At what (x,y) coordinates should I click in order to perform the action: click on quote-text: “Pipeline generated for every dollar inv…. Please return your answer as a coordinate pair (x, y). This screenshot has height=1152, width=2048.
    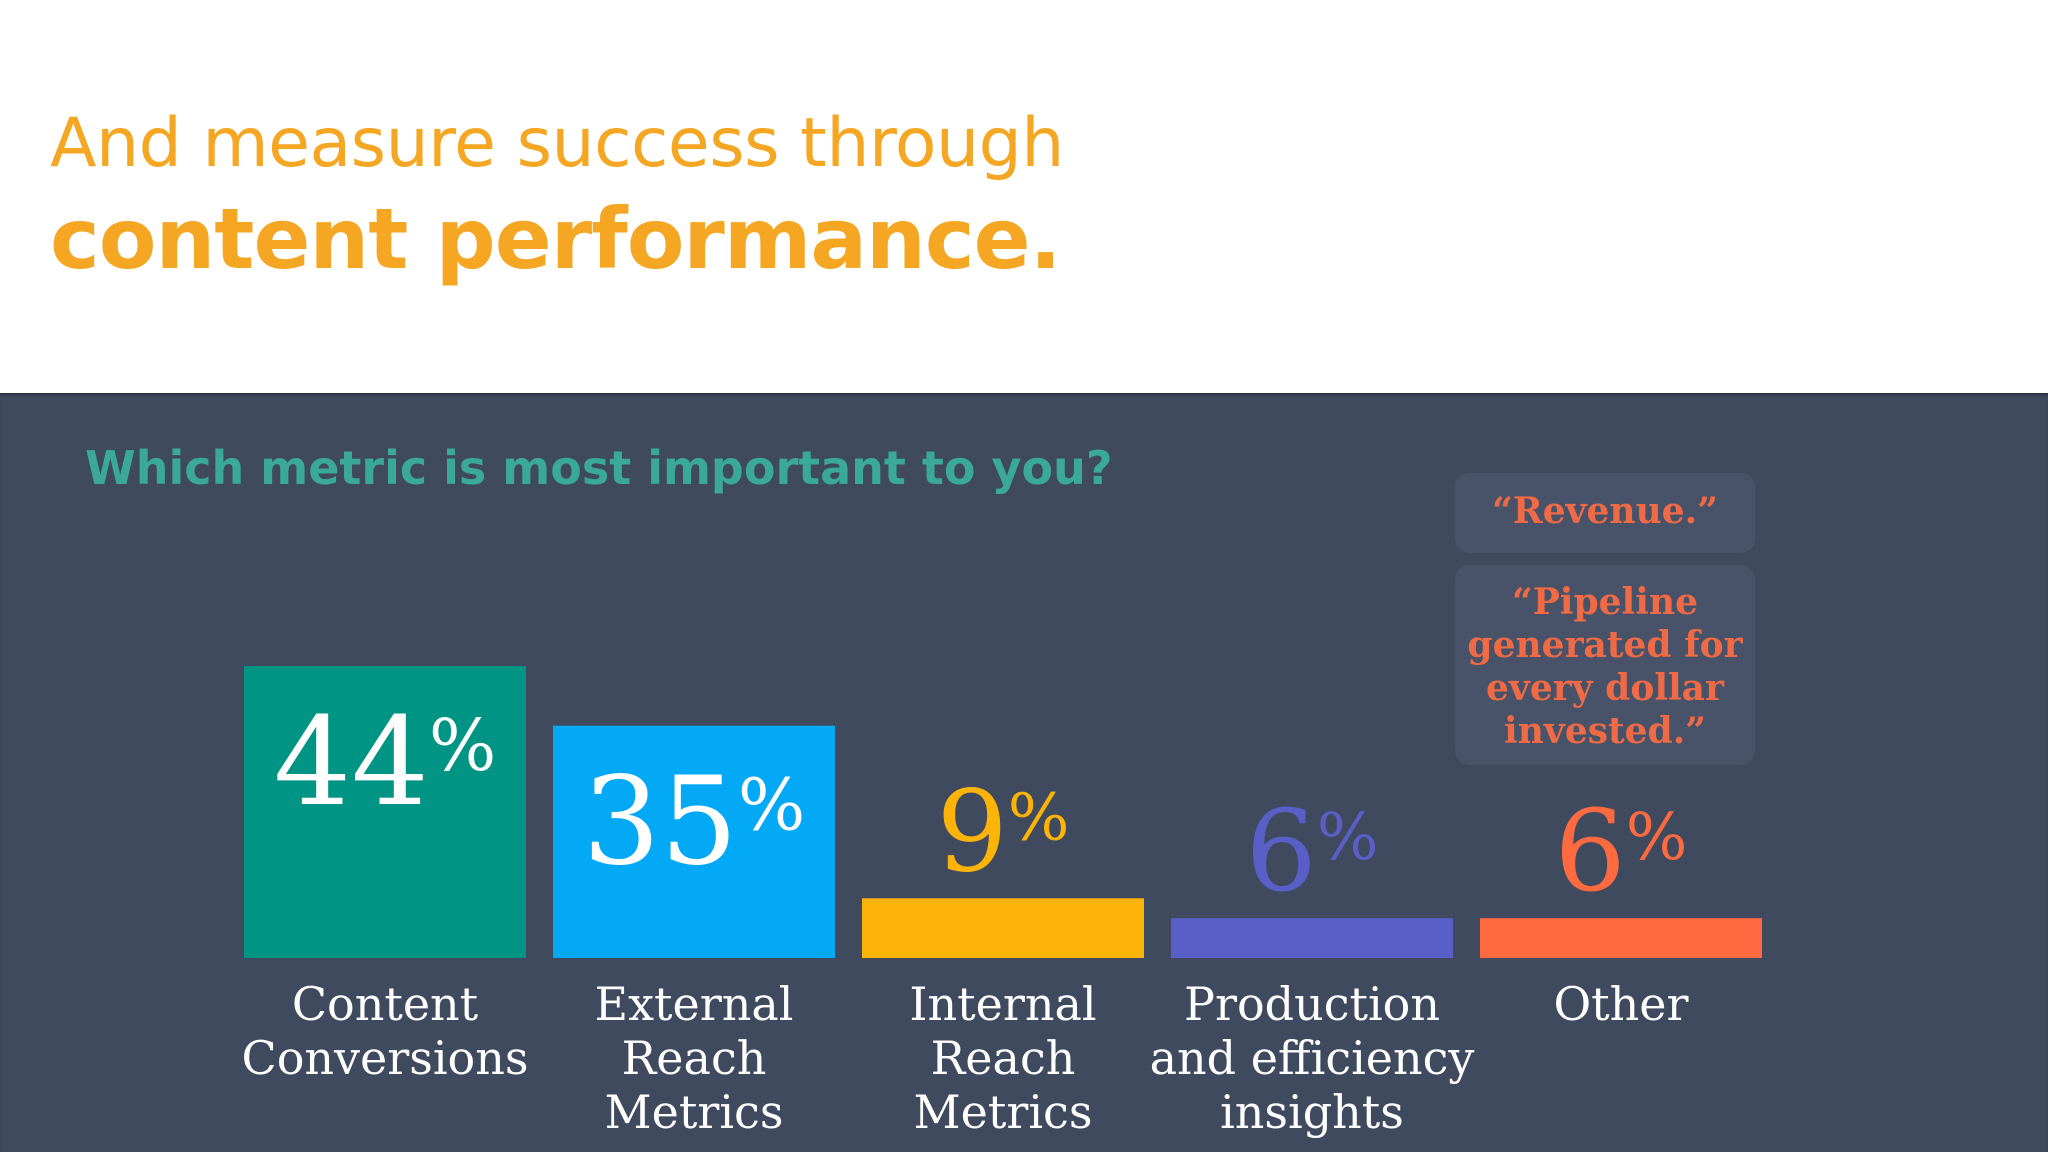
    Looking at the image, I should click on (1605, 666).